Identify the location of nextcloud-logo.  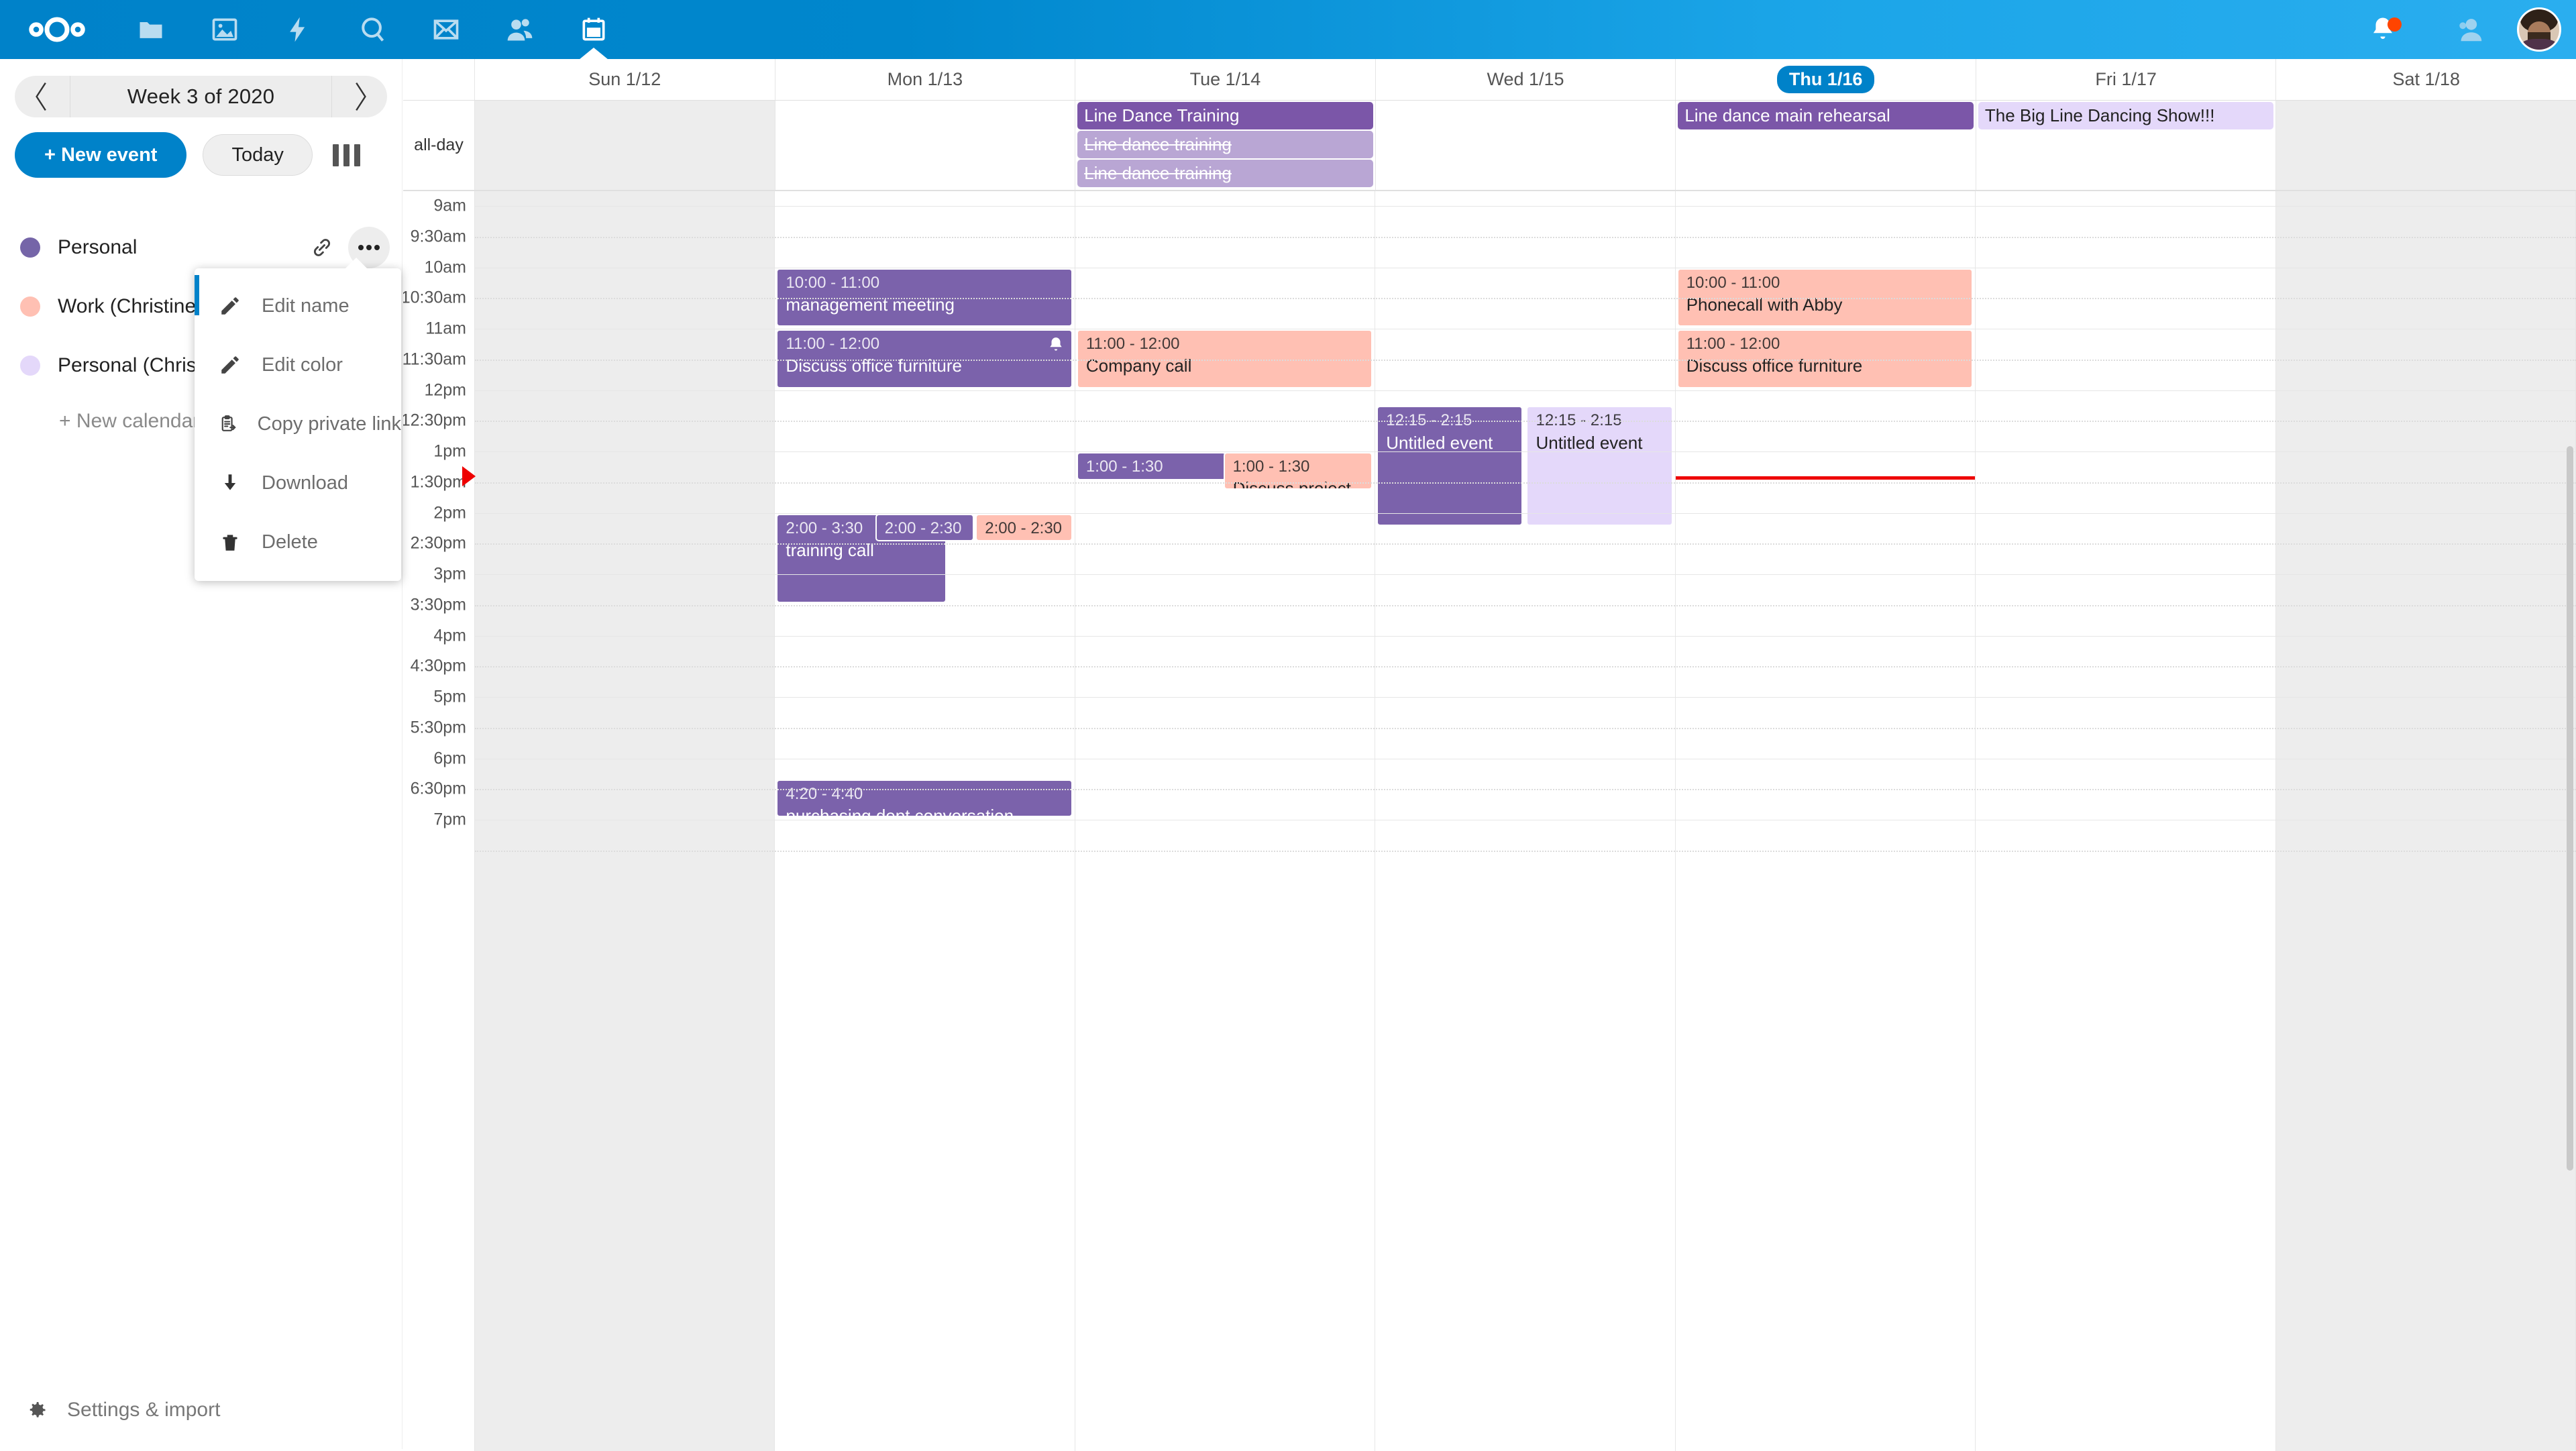
(57, 29).